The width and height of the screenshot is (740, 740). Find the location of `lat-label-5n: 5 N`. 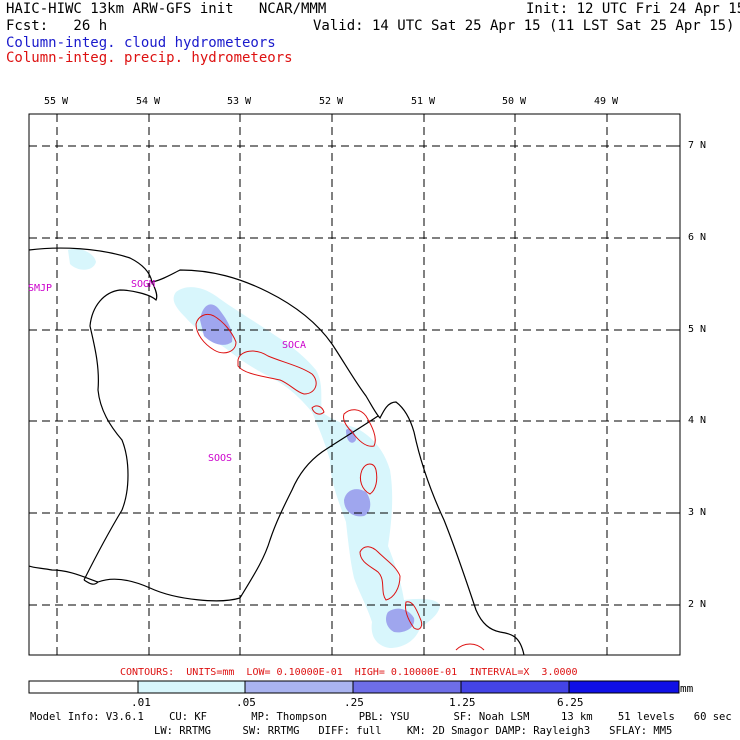

lat-label-5n: 5 N is located at coordinates (697, 329).